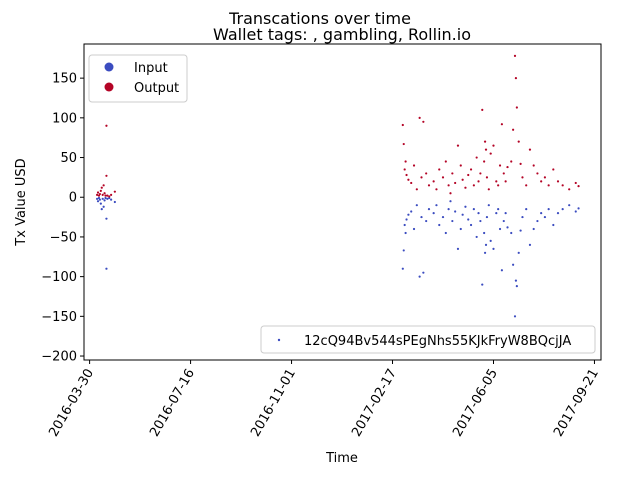 The height and width of the screenshot is (480, 640). Describe the element at coordinates (64, 79) in the screenshot. I see `y-tick-label: 150` at that location.